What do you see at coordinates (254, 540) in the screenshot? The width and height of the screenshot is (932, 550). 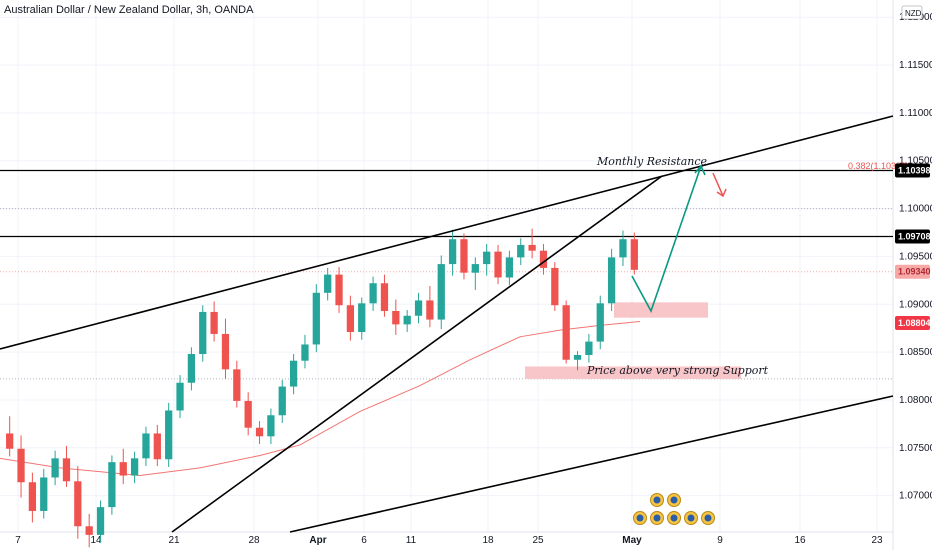 I see `x-tick-label: 28` at bounding box center [254, 540].